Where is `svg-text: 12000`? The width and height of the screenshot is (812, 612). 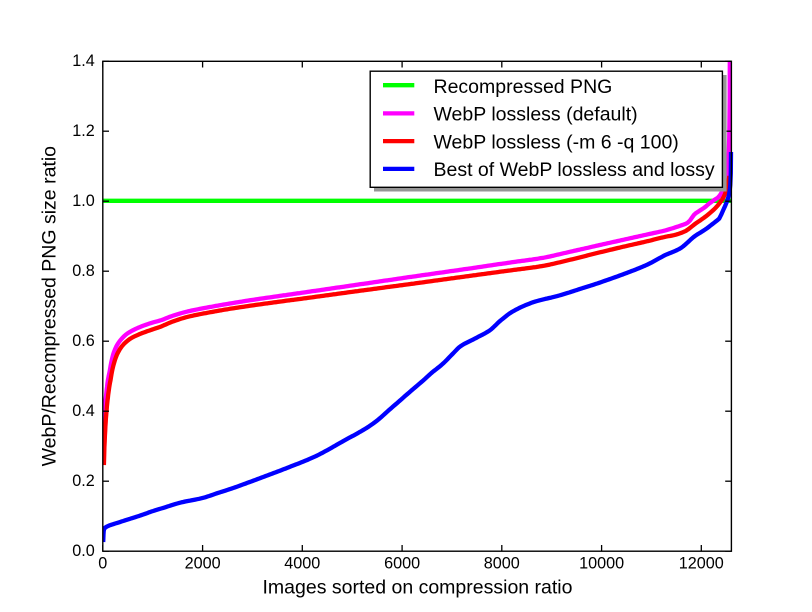
svg-text: 12000 is located at coordinates (701, 564).